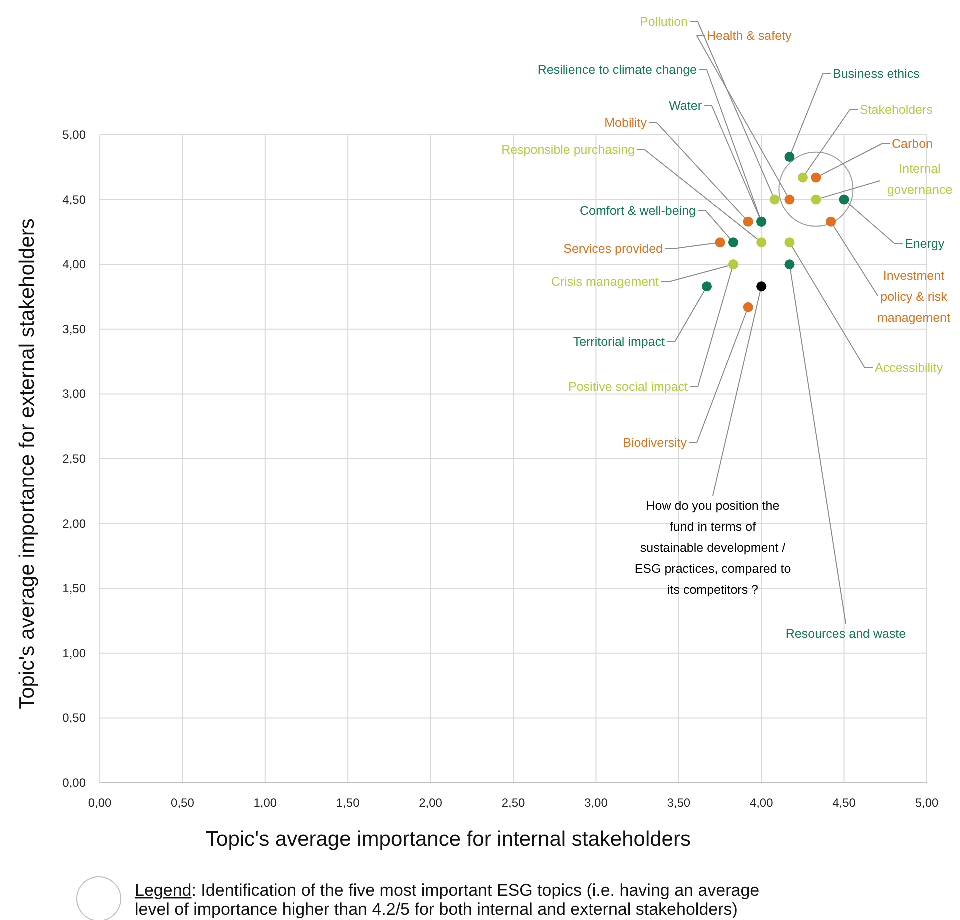 The height and width of the screenshot is (920, 960). Describe the element at coordinates (618, 70) in the screenshot. I see `annotation: Resilience to climate change` at that location.